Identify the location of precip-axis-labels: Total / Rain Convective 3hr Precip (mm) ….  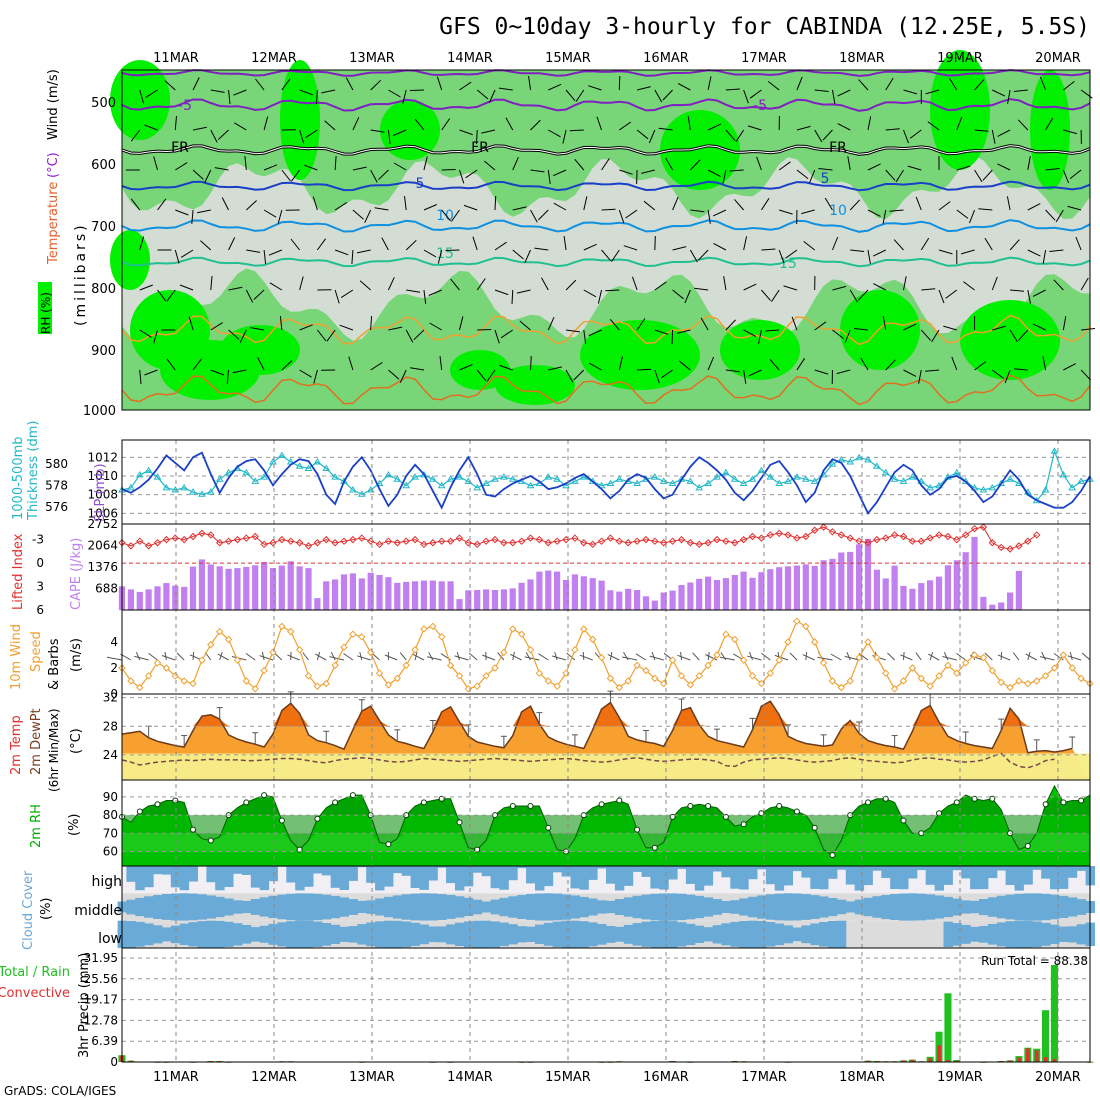
(544, 1005).